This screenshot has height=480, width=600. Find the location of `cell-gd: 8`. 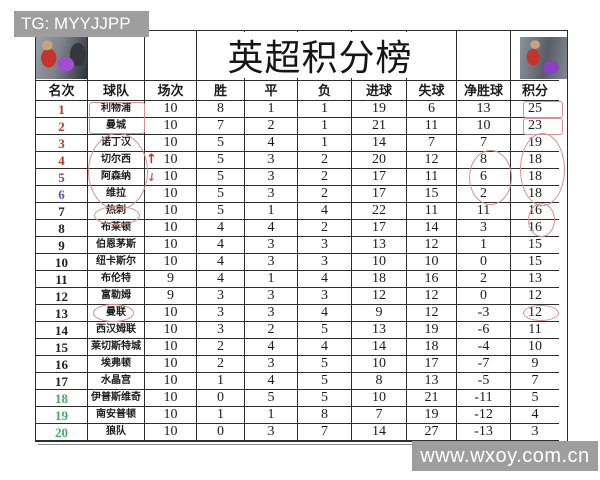

cell-gd: 8 is located at coordinates (484, 160).